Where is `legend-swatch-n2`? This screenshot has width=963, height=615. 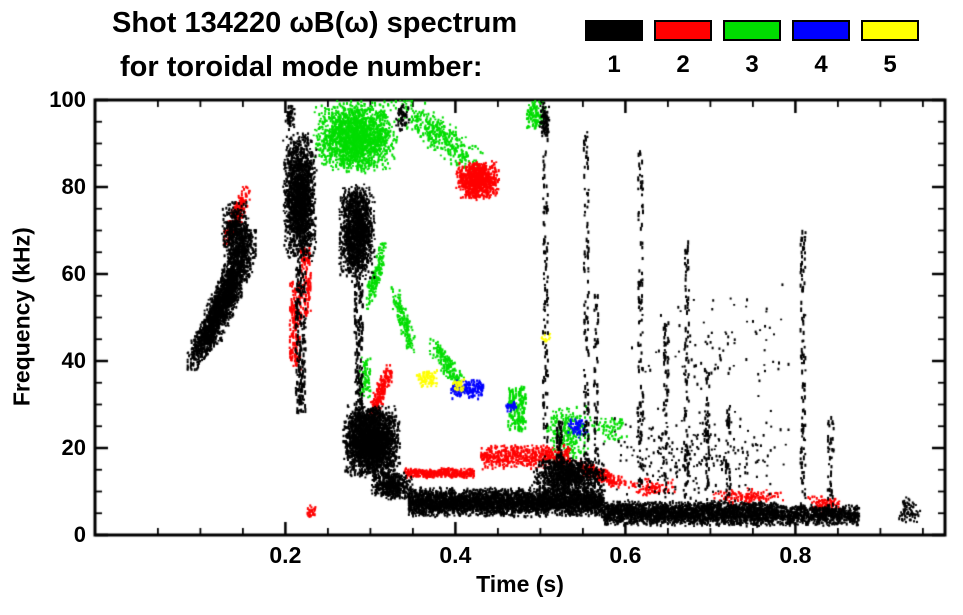
legend-swatch-n2 is located at coordinates (683, 30).